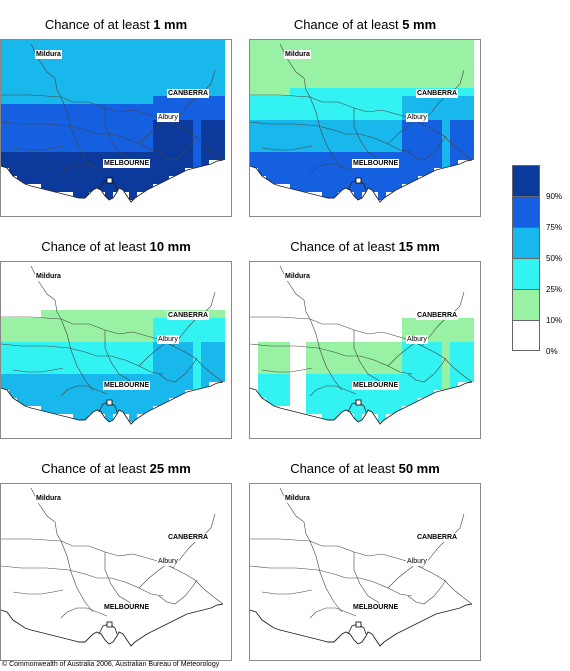 Image resolution: width=570 pixels, height=671 pixels. Describe the element at coordinates (188, 537) in the screenshot. I see `city-label-canberra: CANBERRA` at that location.